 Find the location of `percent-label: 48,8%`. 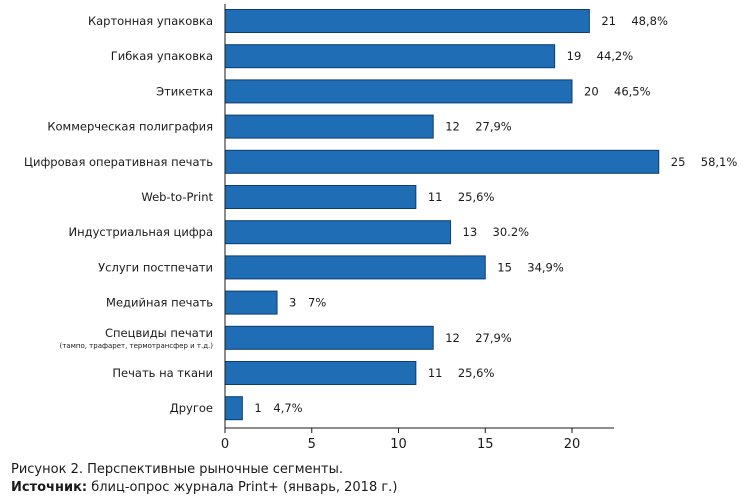

percent-label: 48,8% is located at coordinates (649, 21).